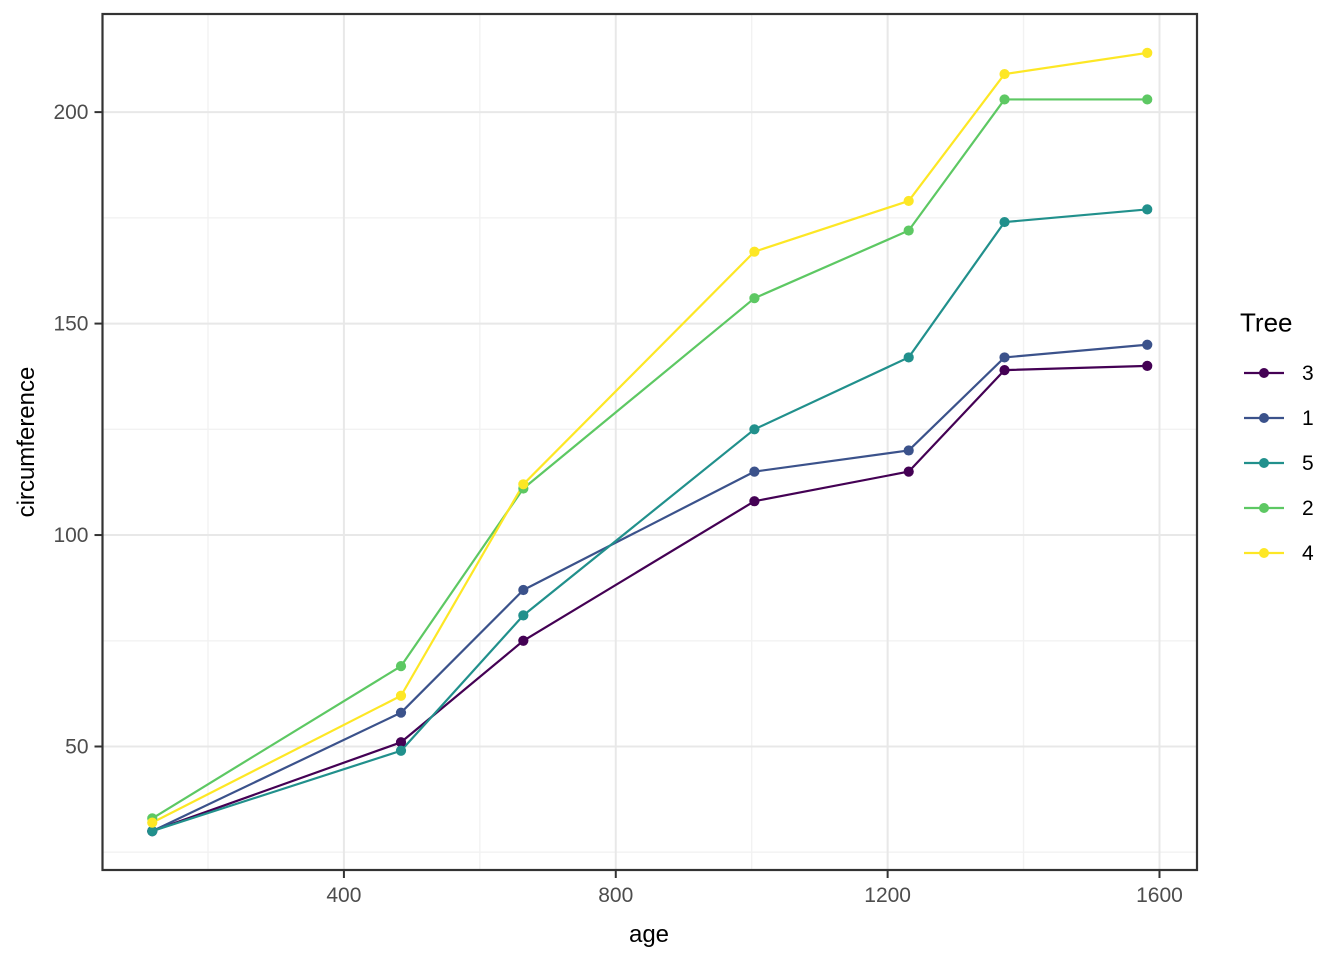 Image resolution: width=1344 pixels, height=960 pixels. What do you see at coordinates (70, 112) in the screenshot?
I see `y-tick-label: 200` at bounding box center [70, 112].